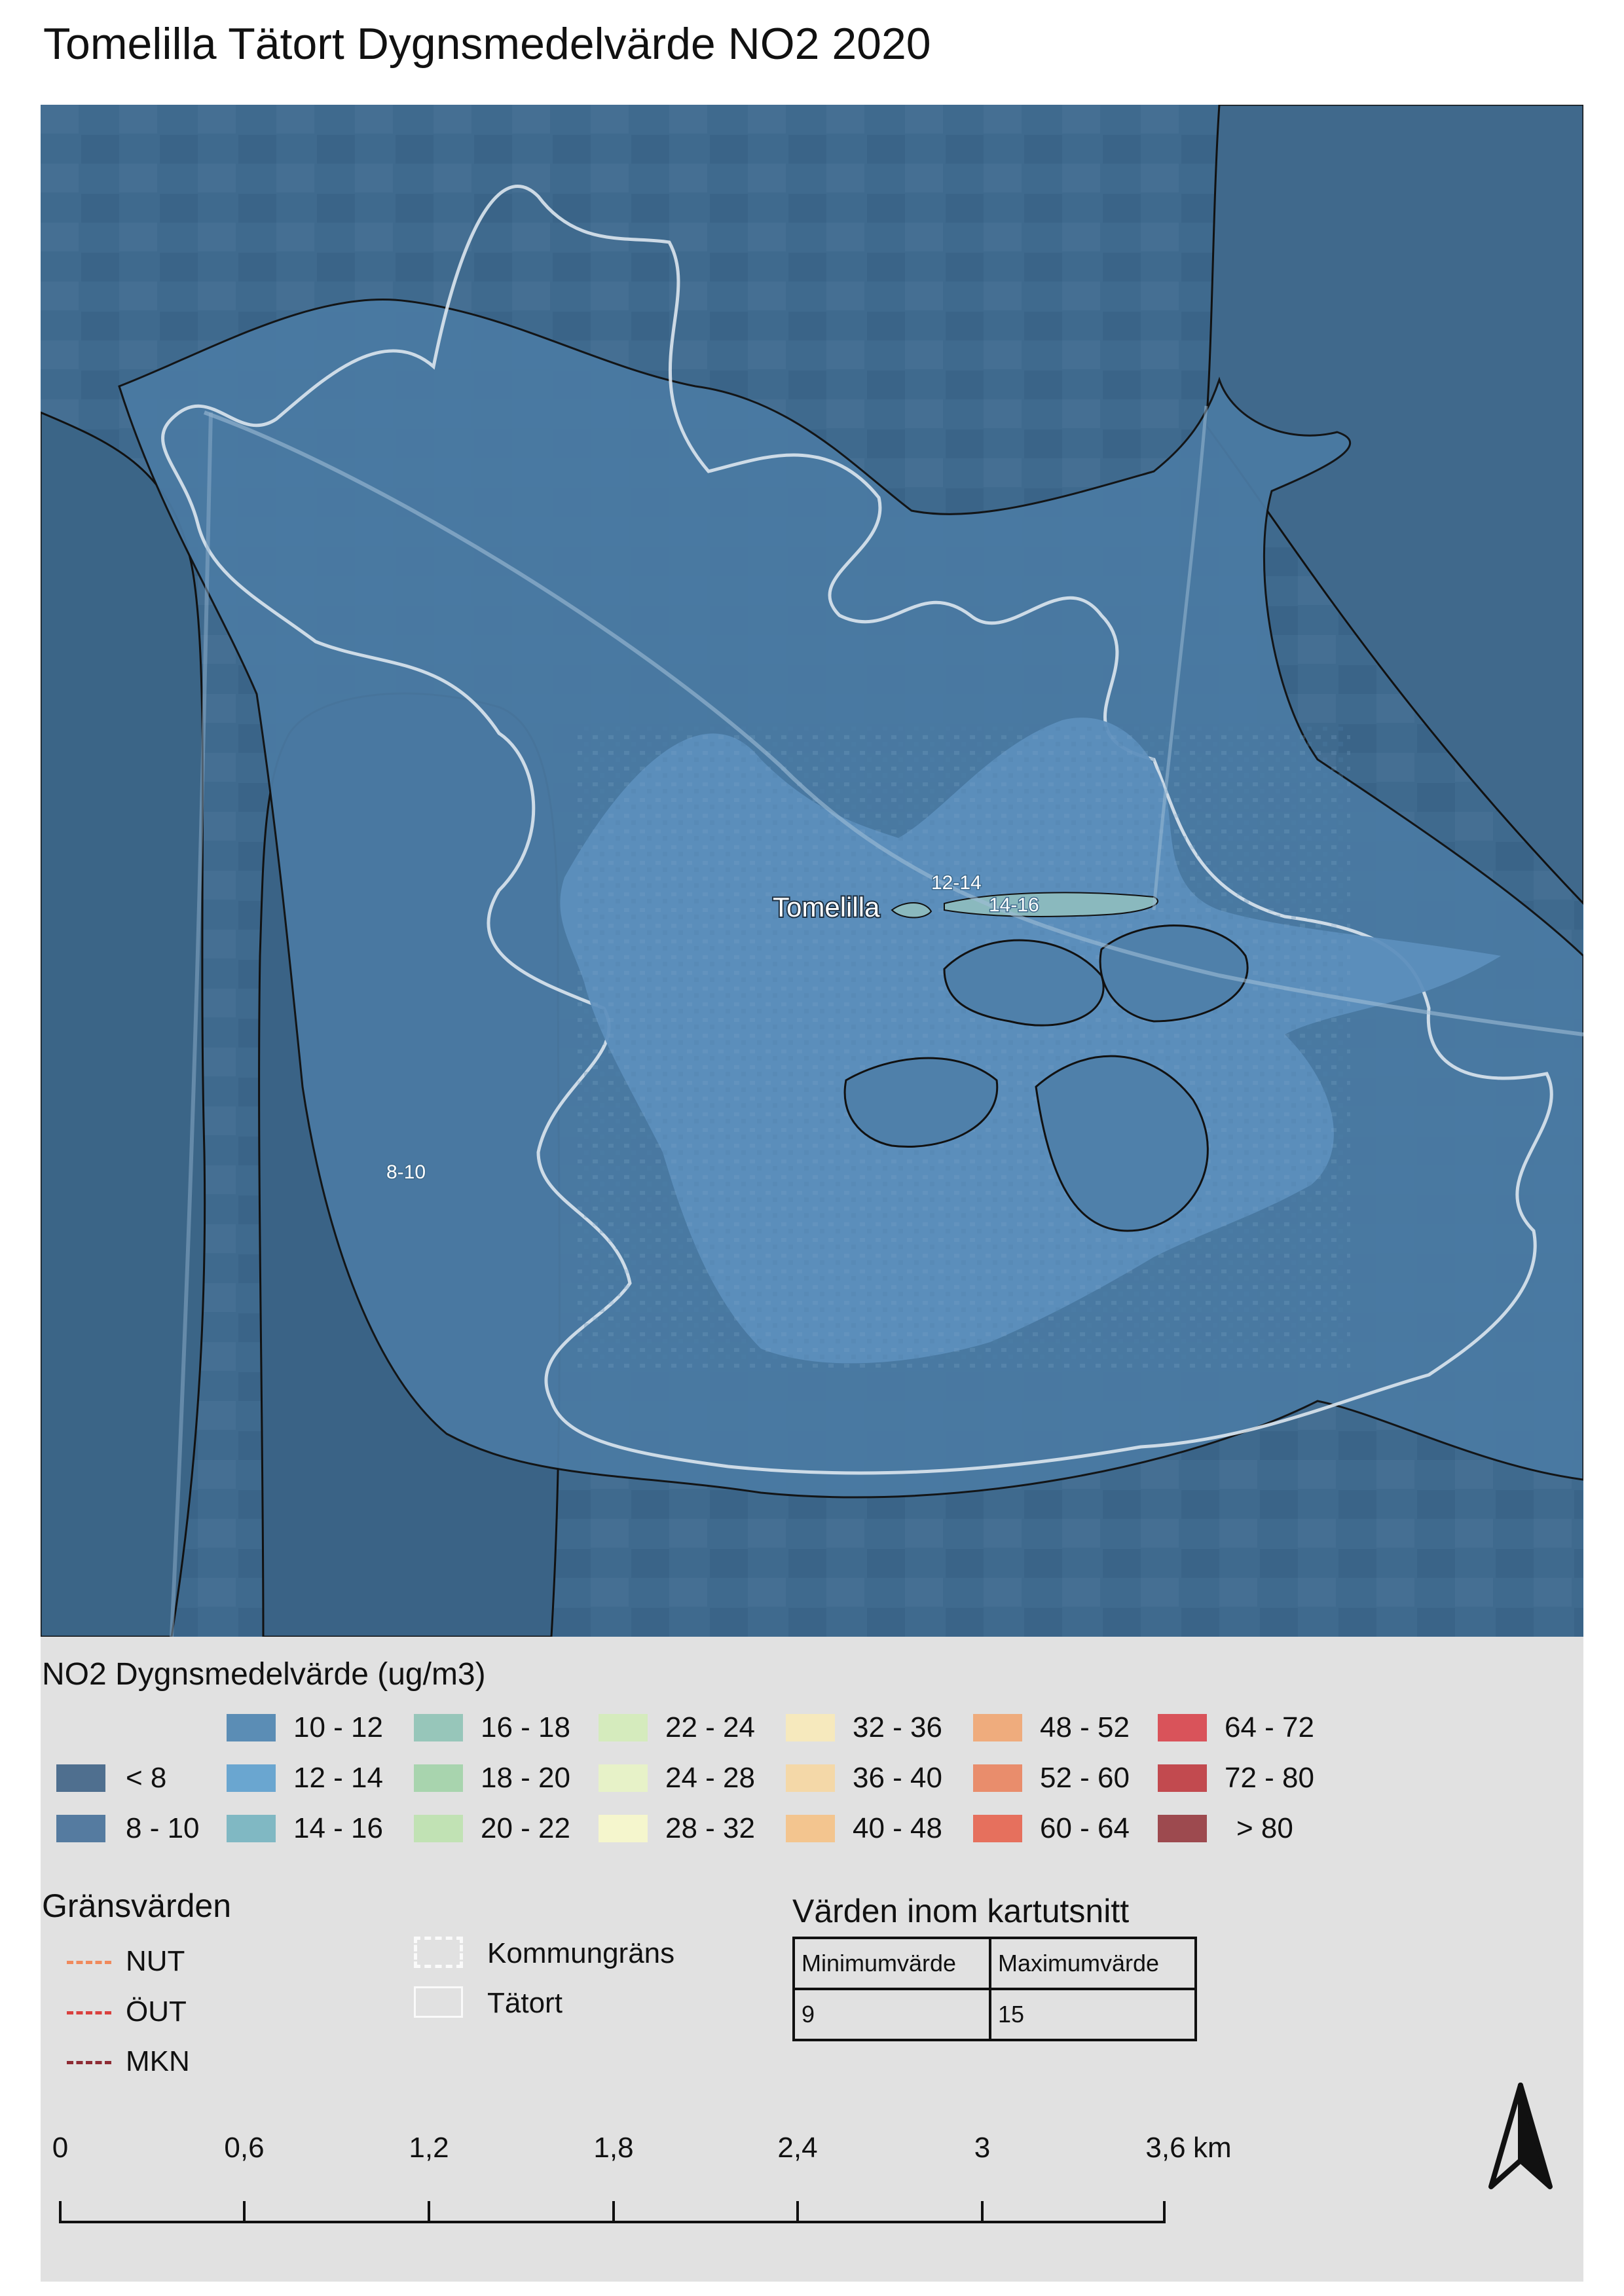 The height and width of the screenshot is (2296, 1624). I want to click on zone-label: 14-16, so click(1014, 905).